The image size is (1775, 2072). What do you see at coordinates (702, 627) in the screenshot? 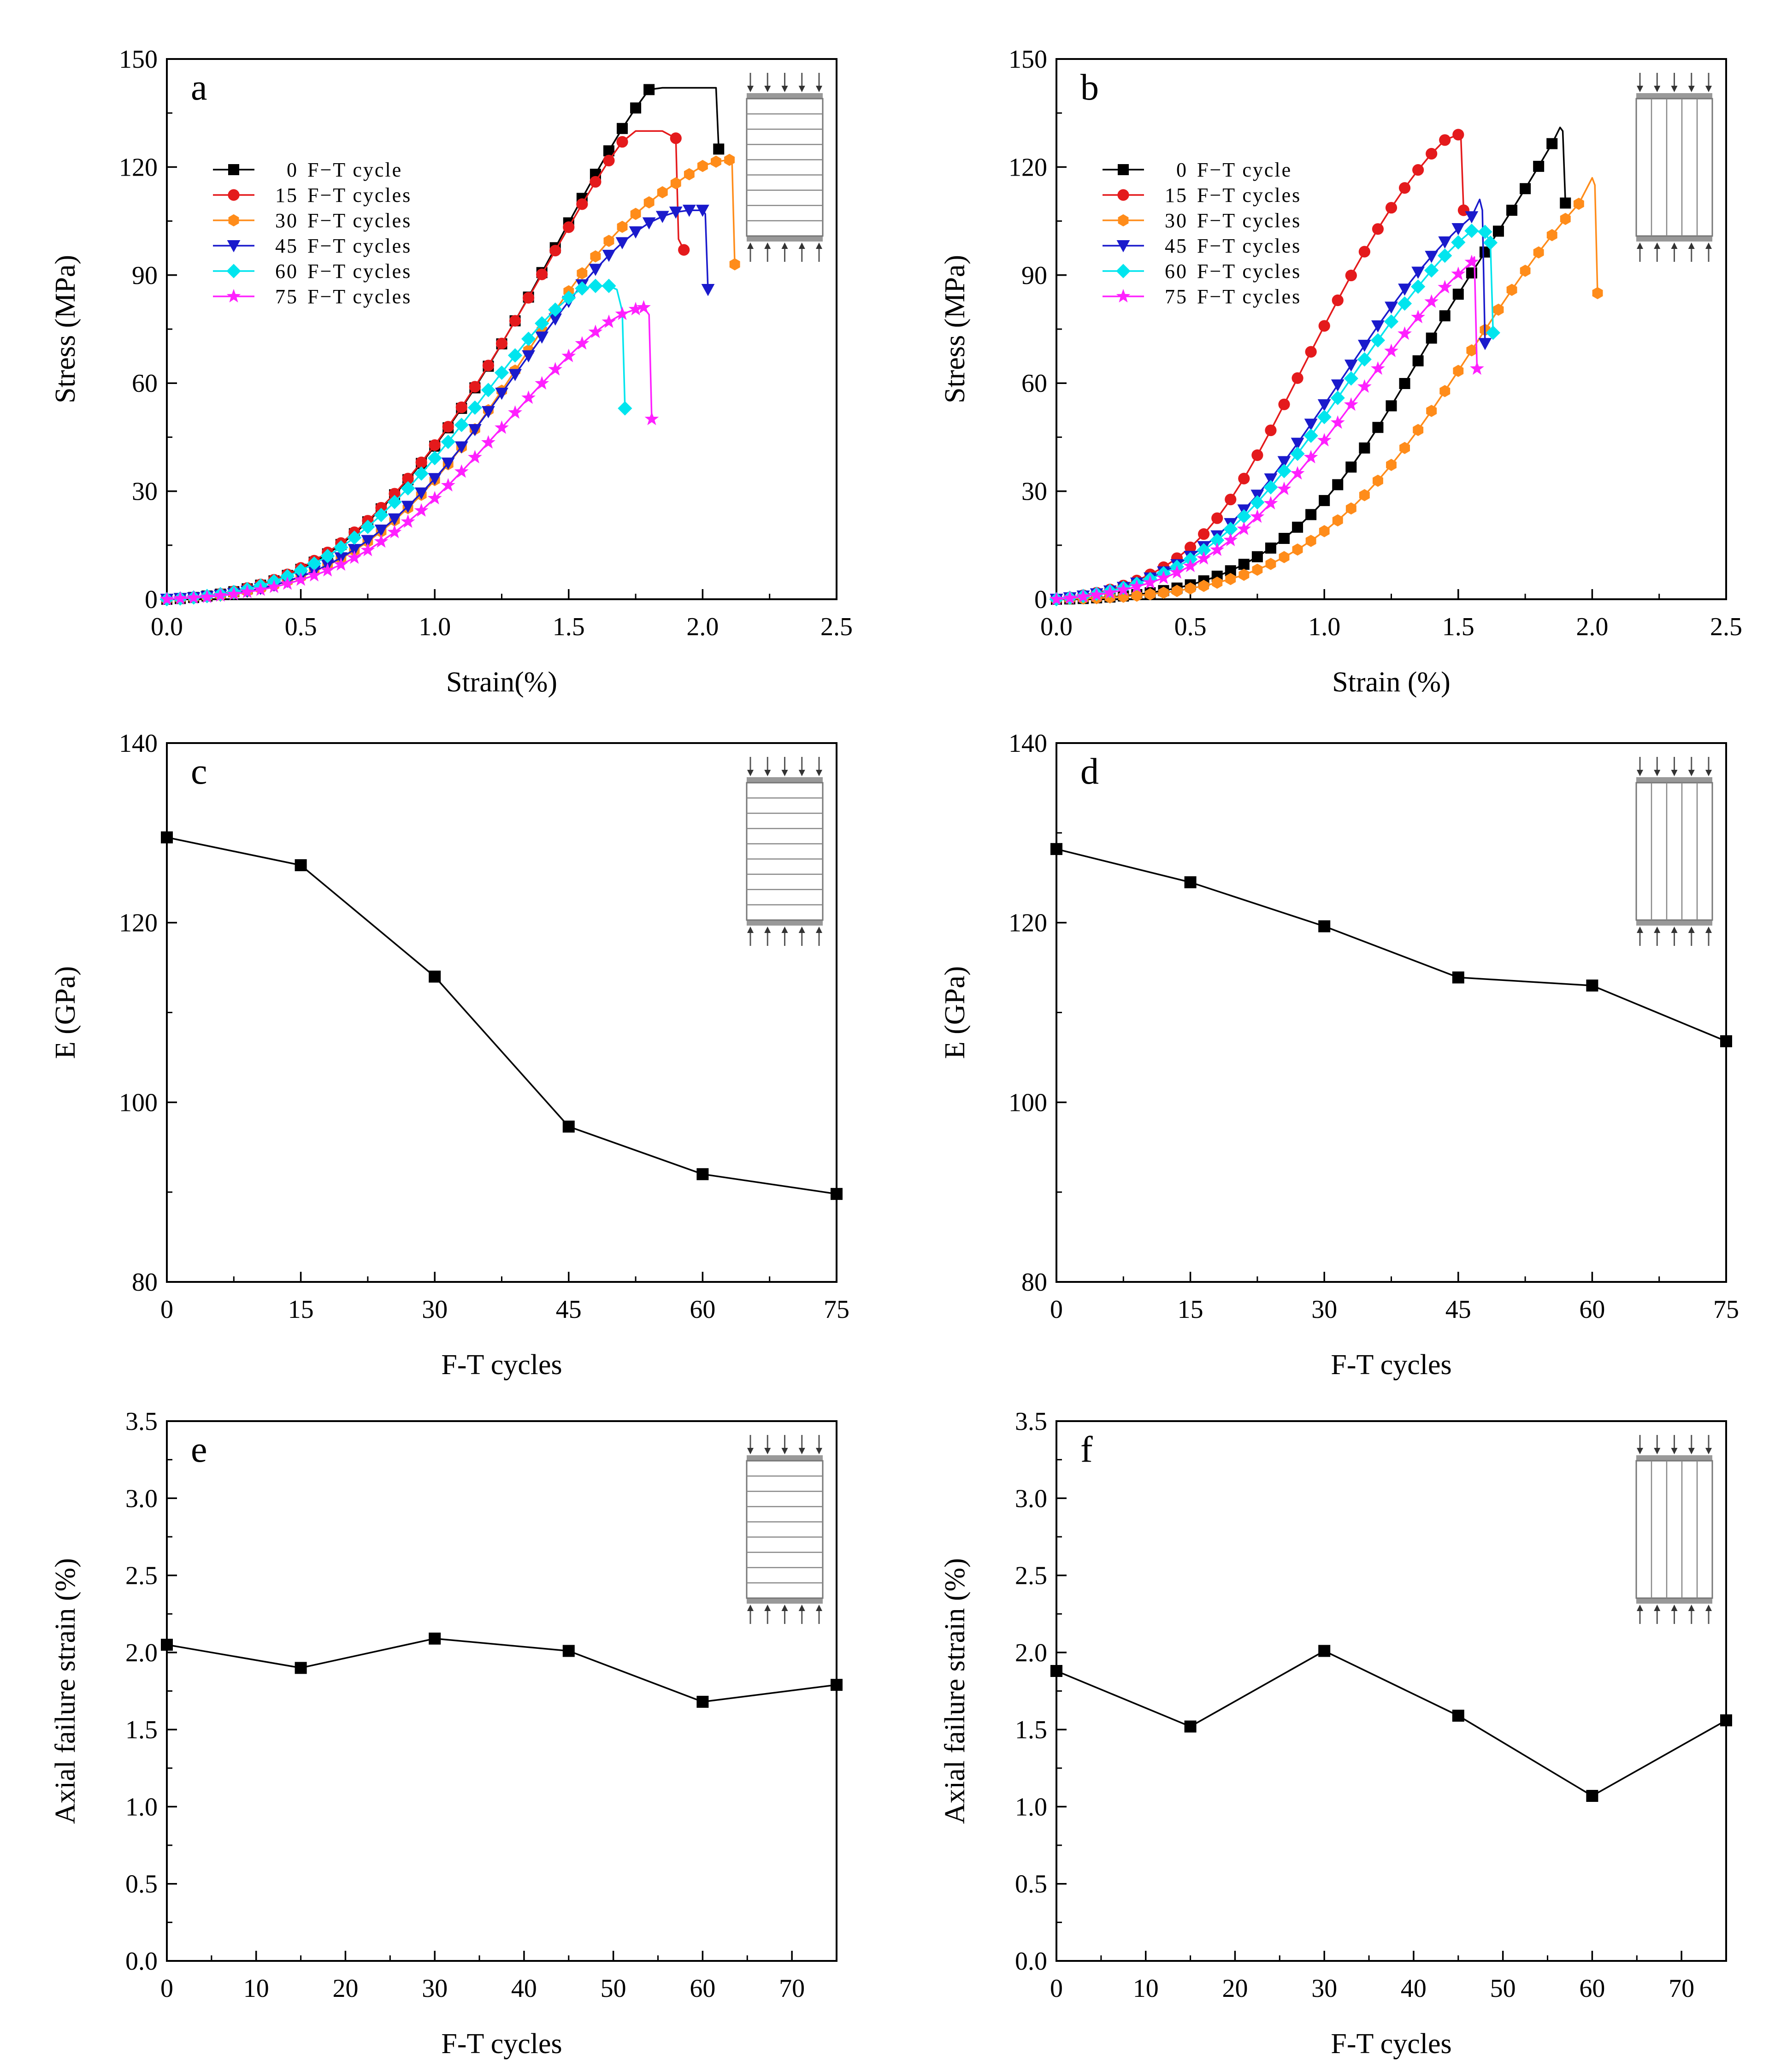
I see `x-tick-label: 2.0` at bounding box center [702, 627].